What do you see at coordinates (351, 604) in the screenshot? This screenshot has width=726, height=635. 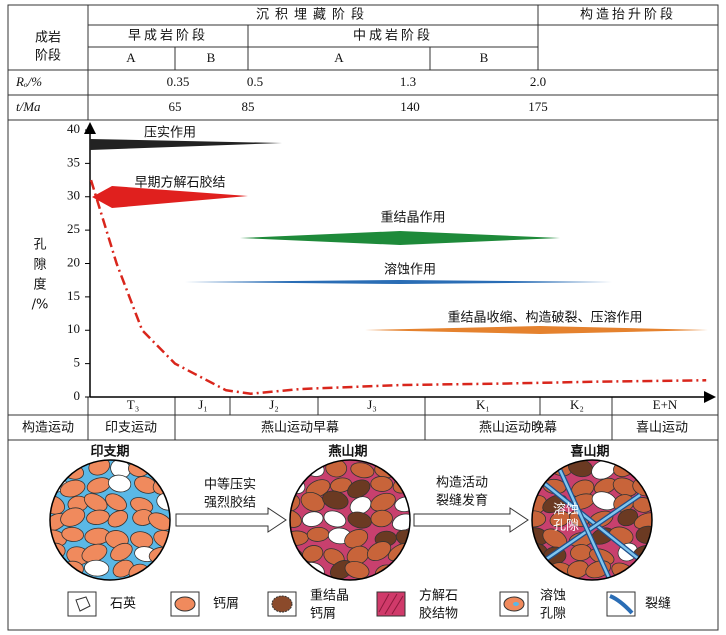 I see `legend-icons` at bounding box center [351, 604].